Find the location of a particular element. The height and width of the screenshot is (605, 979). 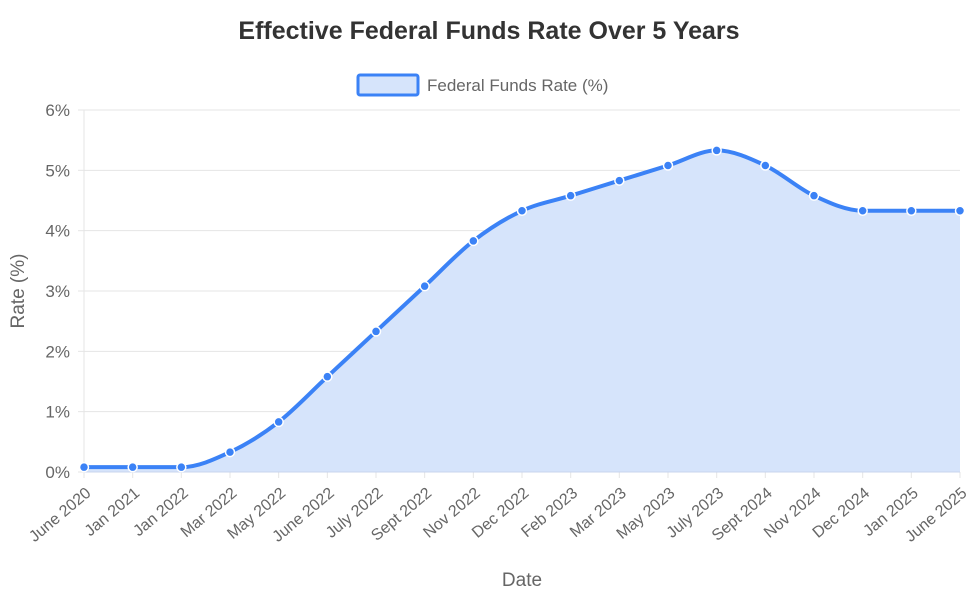

y-tick-label: 3% is located at coordinates (57, 291).